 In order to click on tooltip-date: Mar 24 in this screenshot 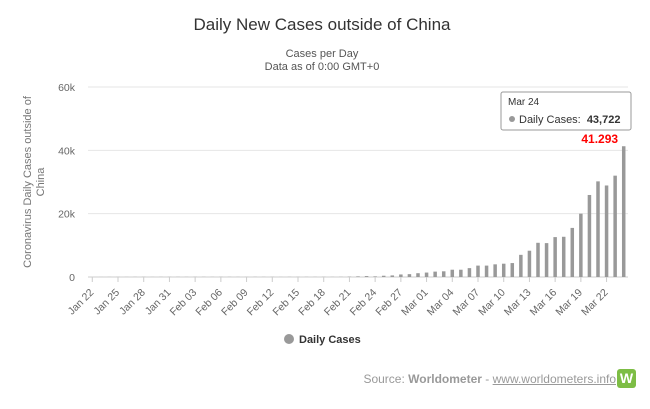, I will do `click(524, 102)`.